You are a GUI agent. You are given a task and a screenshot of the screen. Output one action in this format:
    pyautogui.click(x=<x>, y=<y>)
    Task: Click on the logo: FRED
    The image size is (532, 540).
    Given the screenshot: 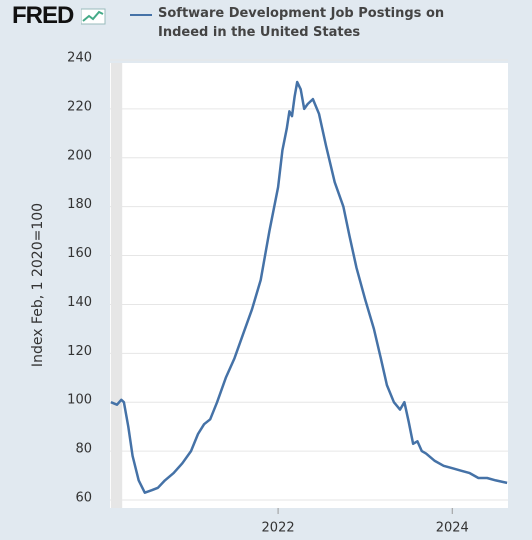 What is the action you would take?
    pyautogui.click(x=59, y=16)
    